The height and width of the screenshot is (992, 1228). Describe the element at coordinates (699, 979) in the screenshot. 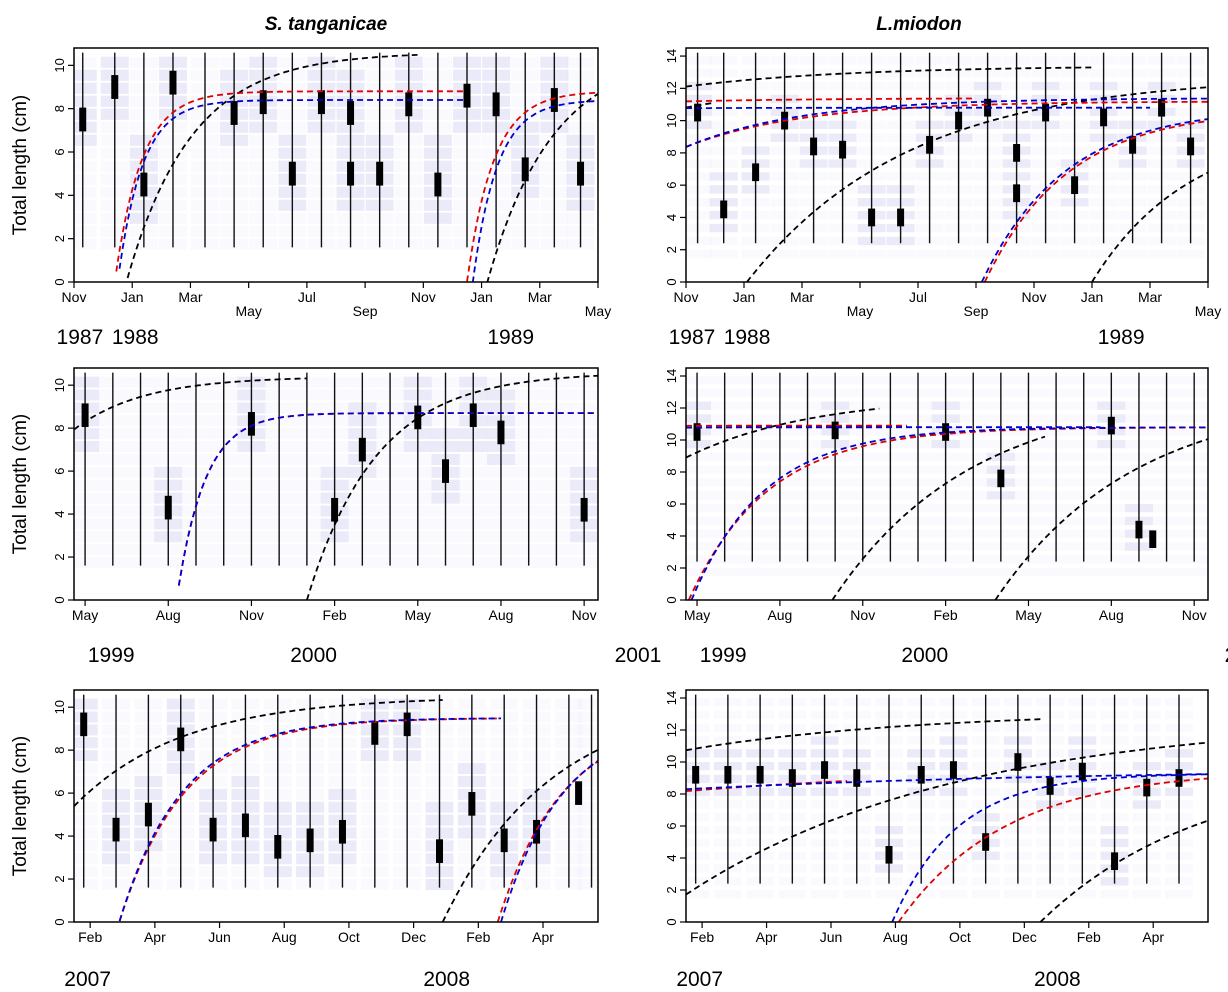

I see `year-label: 2007` at that location.